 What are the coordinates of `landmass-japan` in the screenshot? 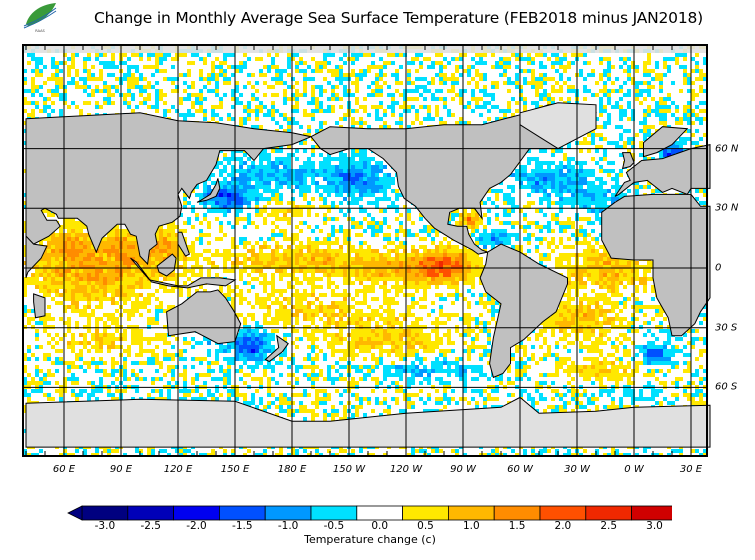 It's located at (208, 190).